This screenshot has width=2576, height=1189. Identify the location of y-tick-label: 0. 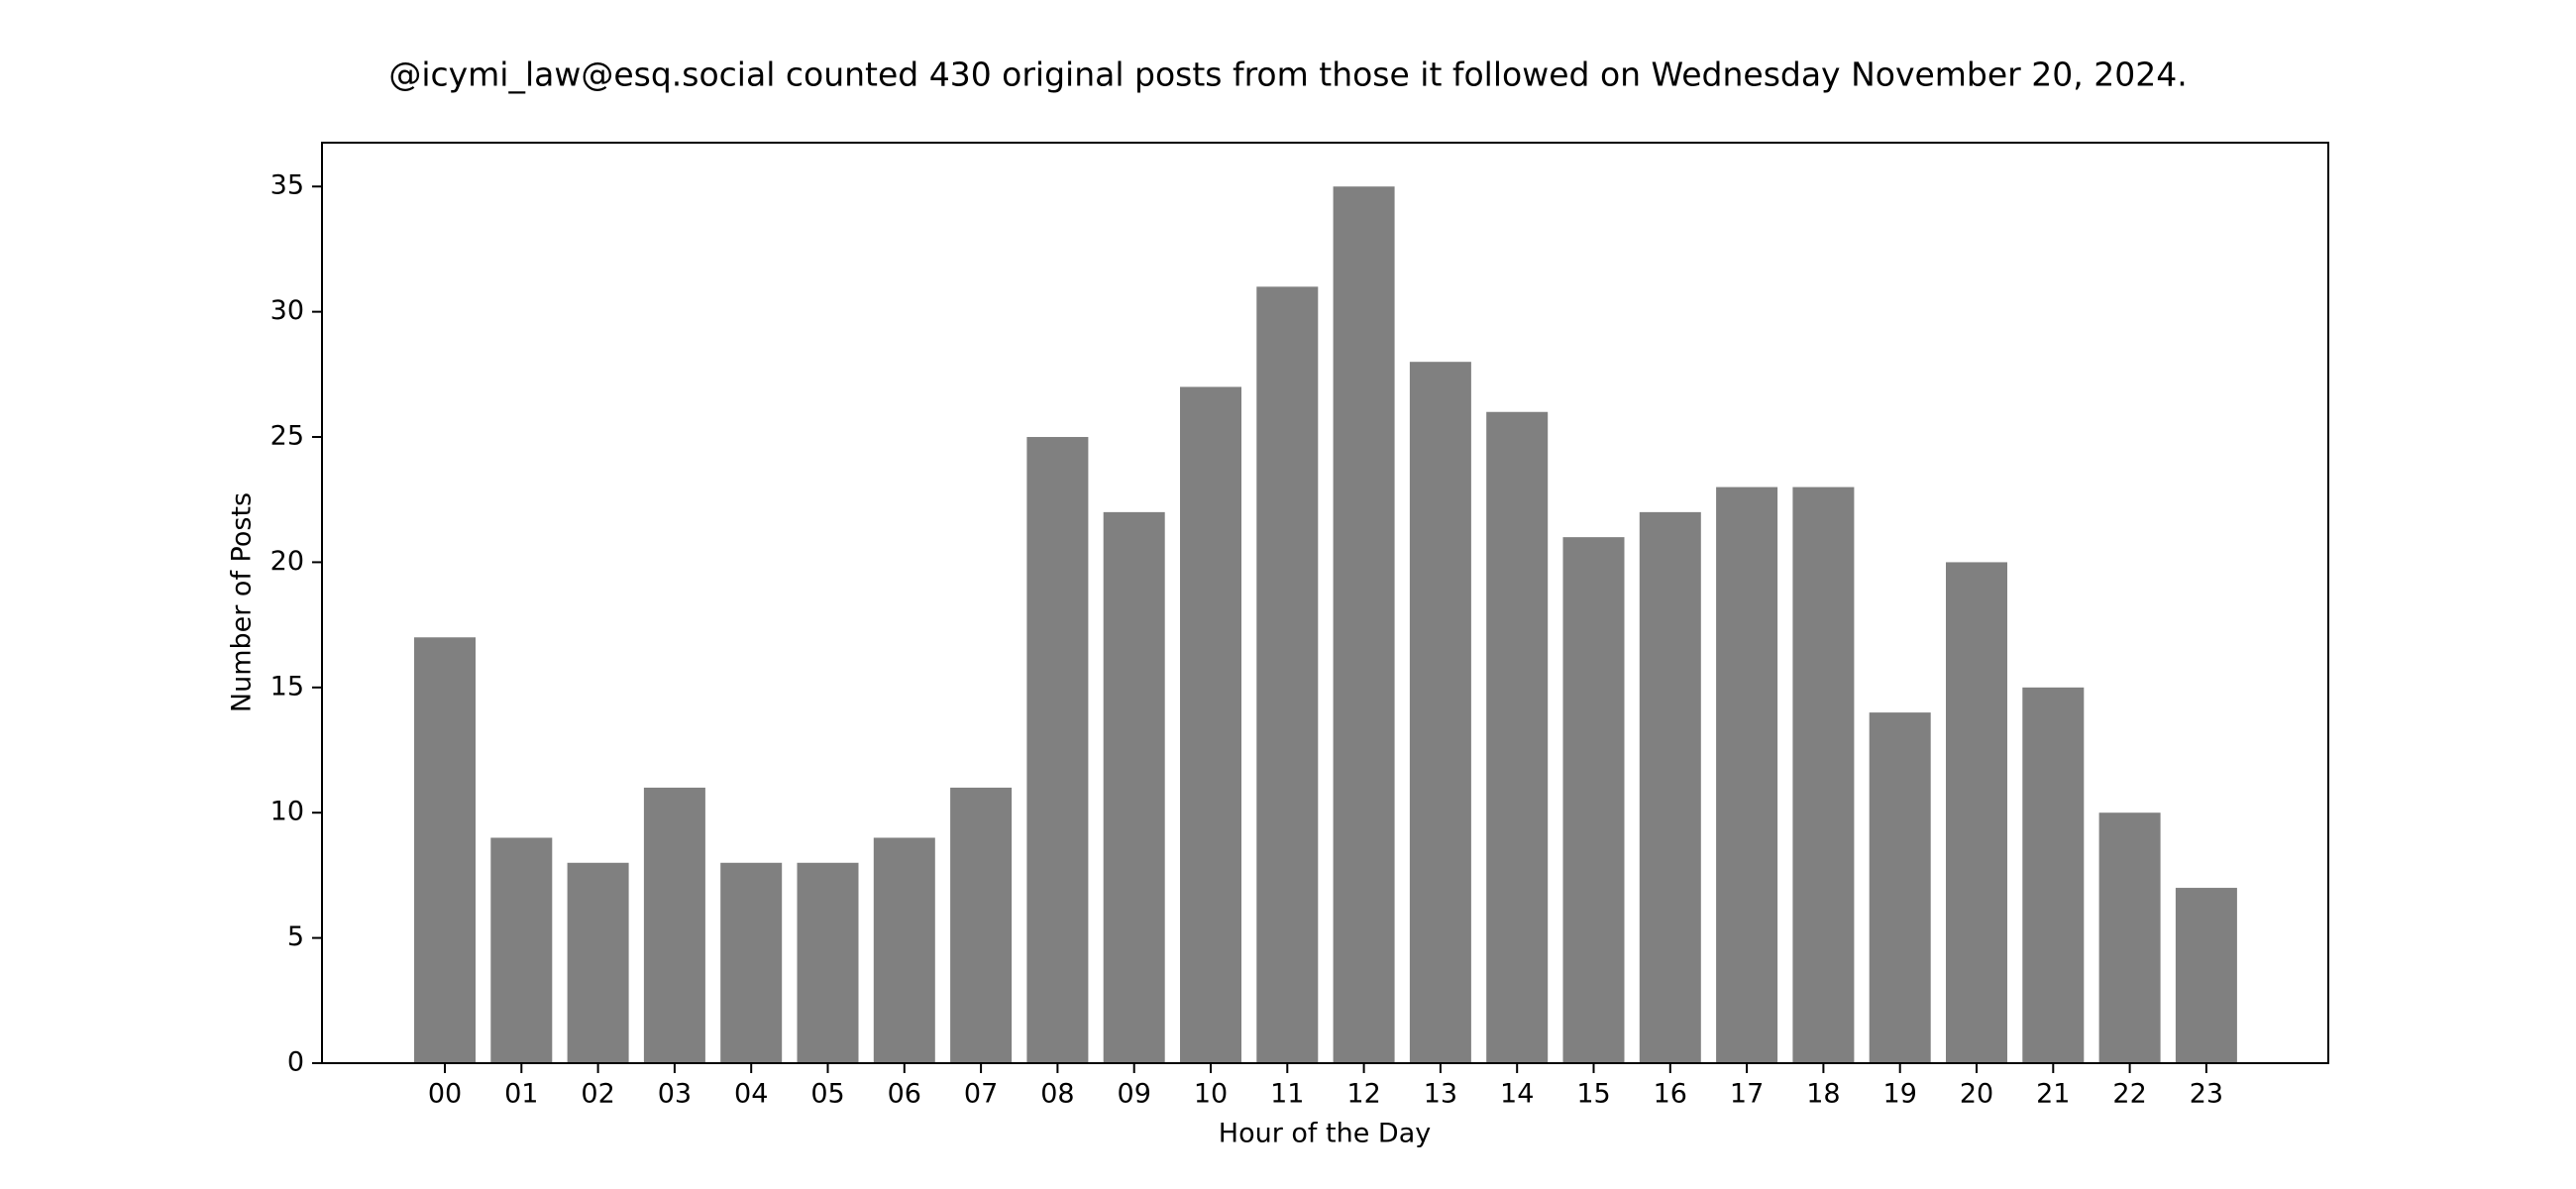
(295, 1063).